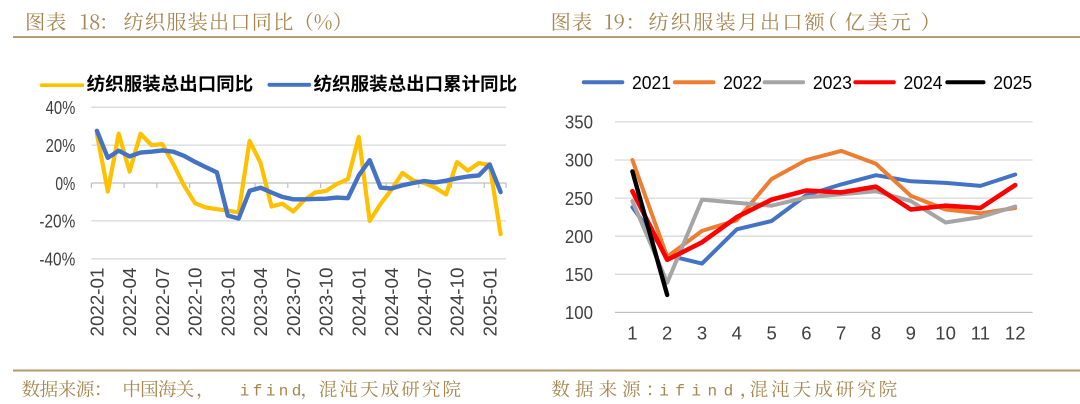 The width and height of the screenshot is (1080, 404). Describe the element at coordinates (65, 183) in the screenshot. I see `svg-text: 0%` at that location.